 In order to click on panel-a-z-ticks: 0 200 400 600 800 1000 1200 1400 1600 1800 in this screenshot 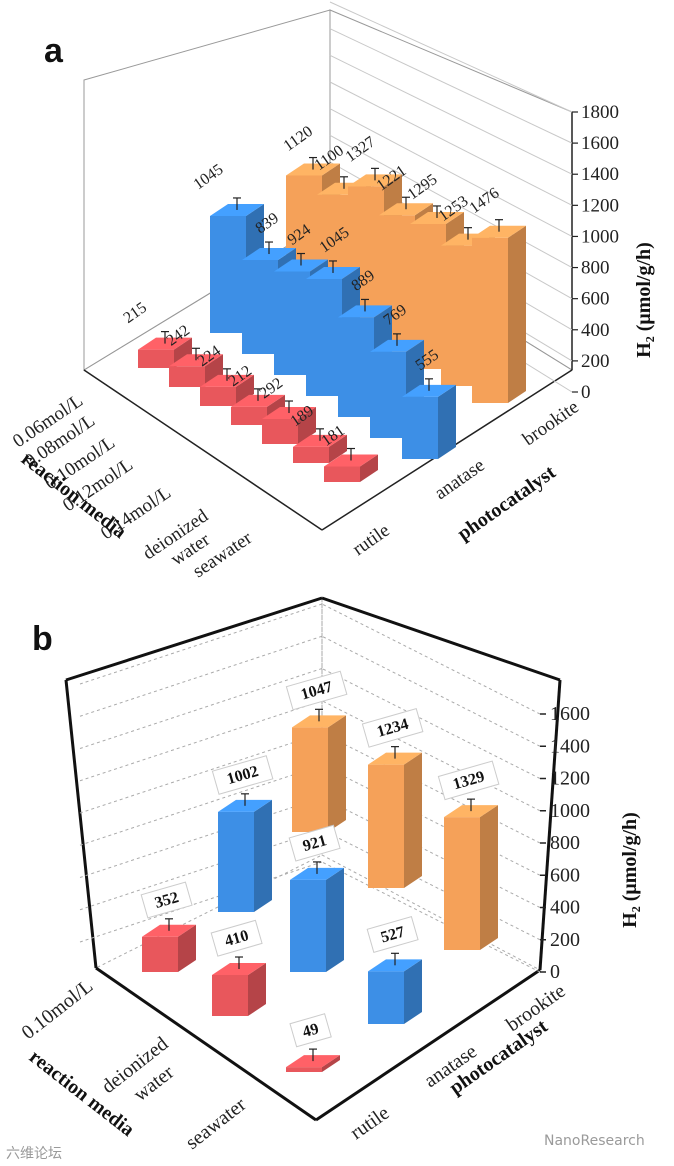, I will do `click(595, 252)`.